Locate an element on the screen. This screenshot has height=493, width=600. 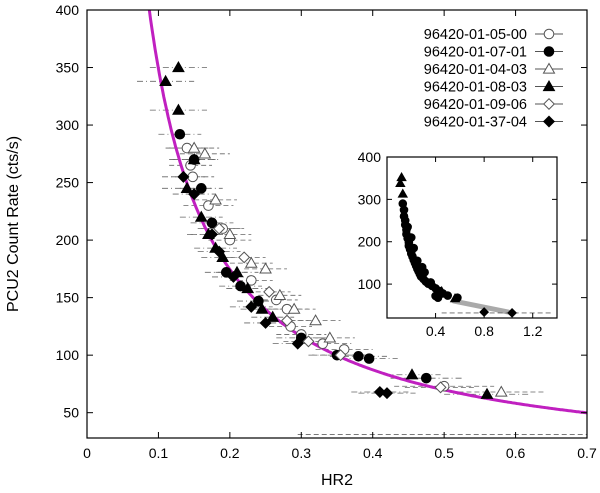
x-tick-label: 0 is located at coordinates (87, 453).